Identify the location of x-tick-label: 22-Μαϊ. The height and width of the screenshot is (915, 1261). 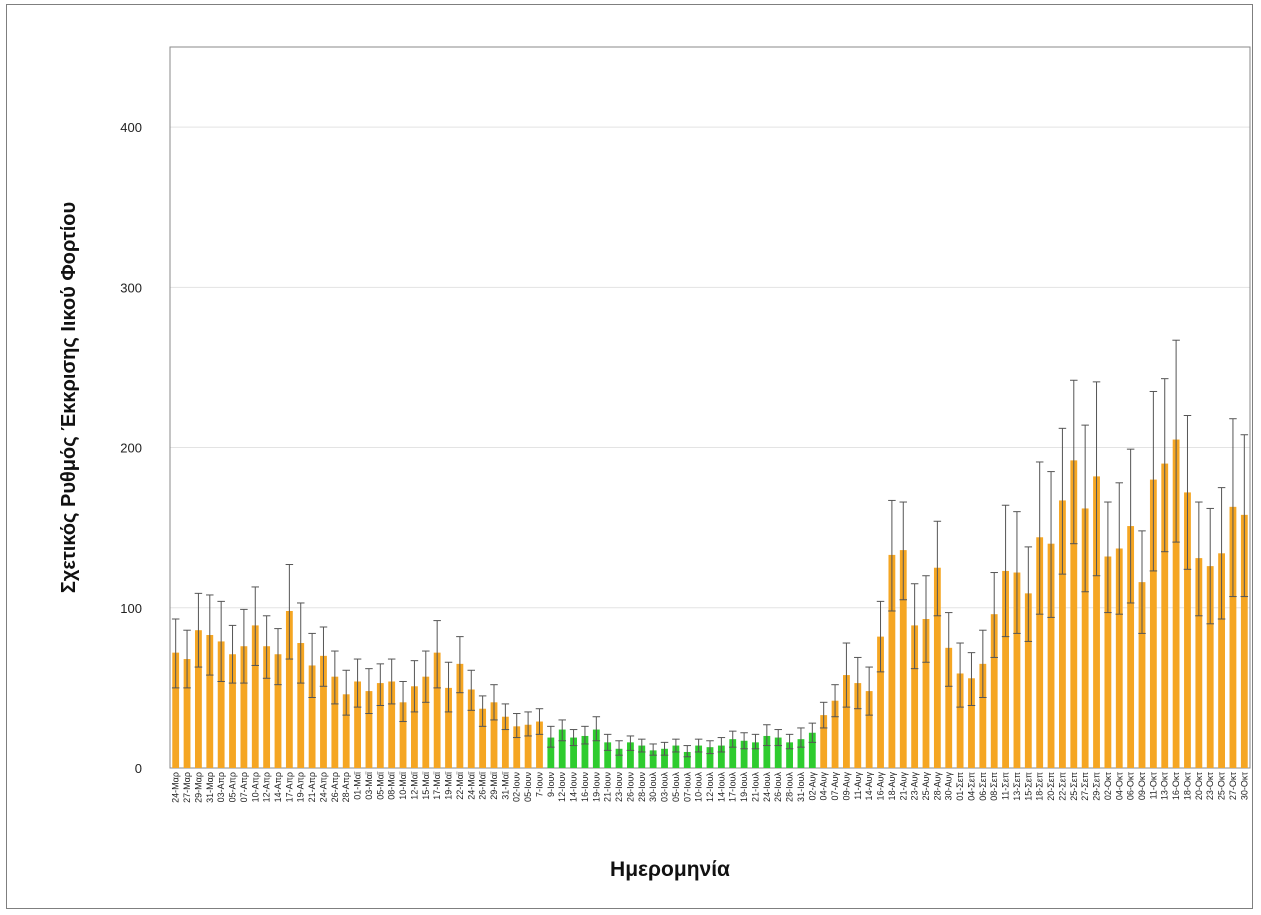
(460, 785).